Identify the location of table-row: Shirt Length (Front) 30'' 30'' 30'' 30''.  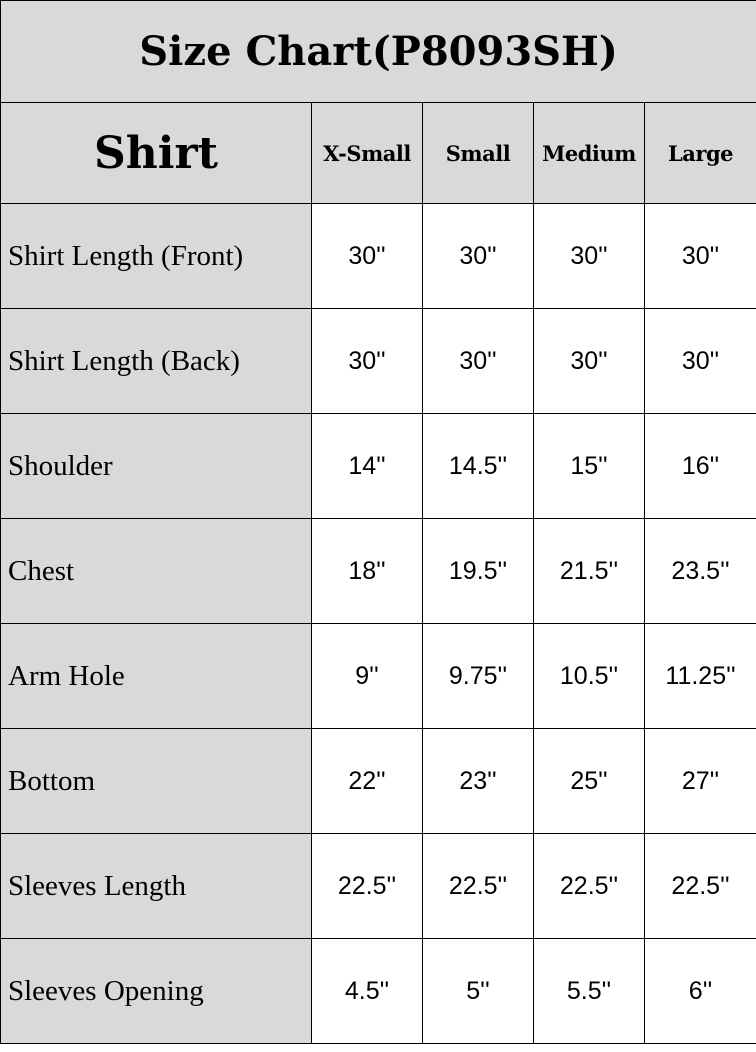
(378, 256).